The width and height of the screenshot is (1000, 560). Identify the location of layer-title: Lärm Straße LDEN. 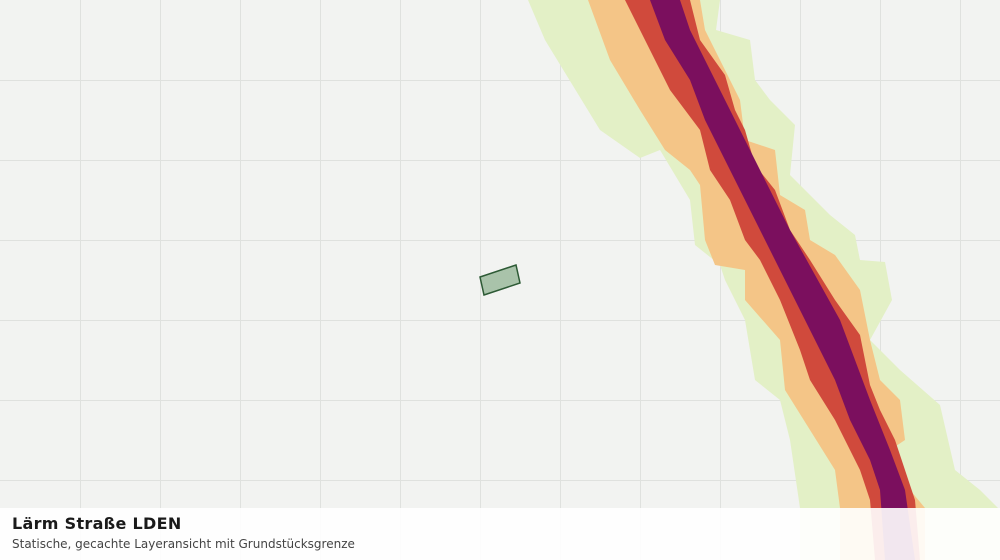
(97, 523).